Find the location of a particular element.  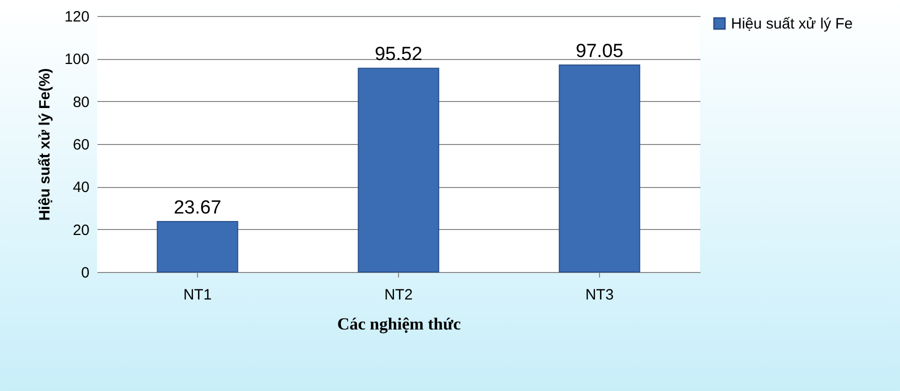

y-tick-label: 20 is located at coordinates (81, 230).